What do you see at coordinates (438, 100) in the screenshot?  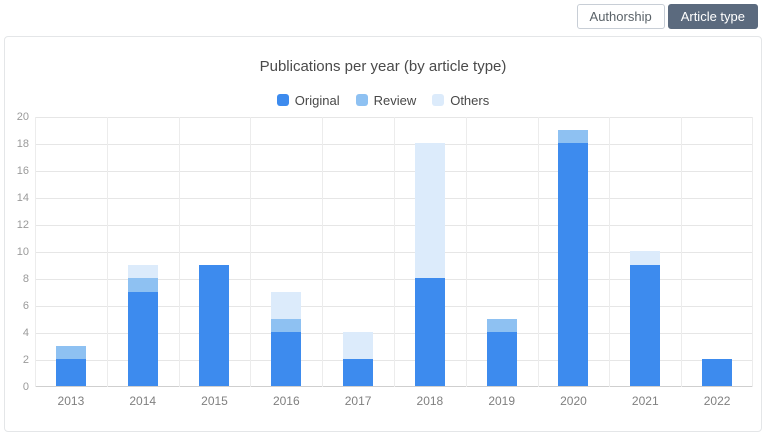 I see `legend-swatch-others` at bounding box center [438, 100].